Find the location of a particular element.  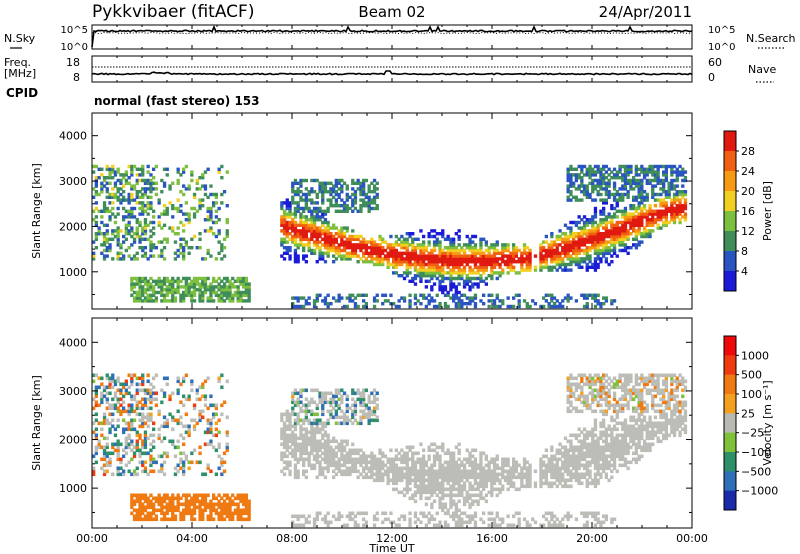

nsky-label: N.Sky is located at coordinates (20, 38).